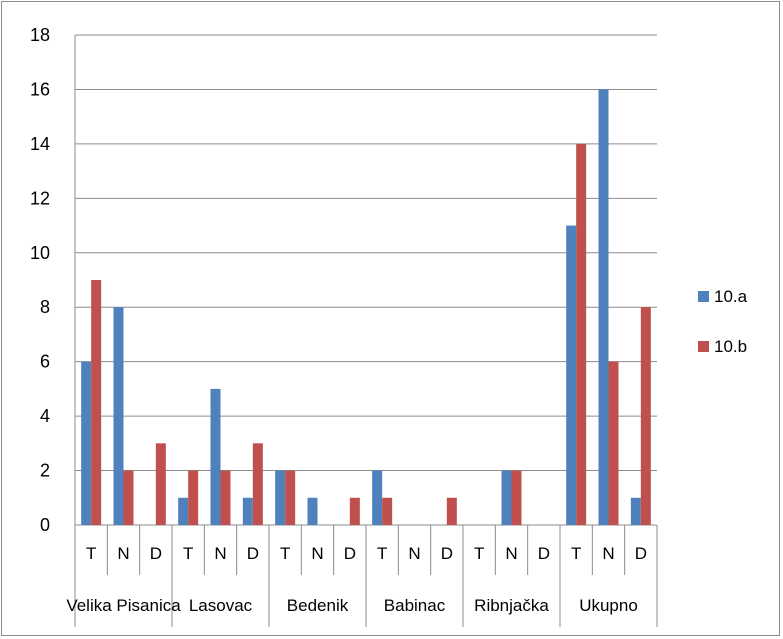  What do you see at coordinates (123, 605) in the screenshot?
I see `x-group-label: Velika Pisanica` at bounding box center [123, 605].